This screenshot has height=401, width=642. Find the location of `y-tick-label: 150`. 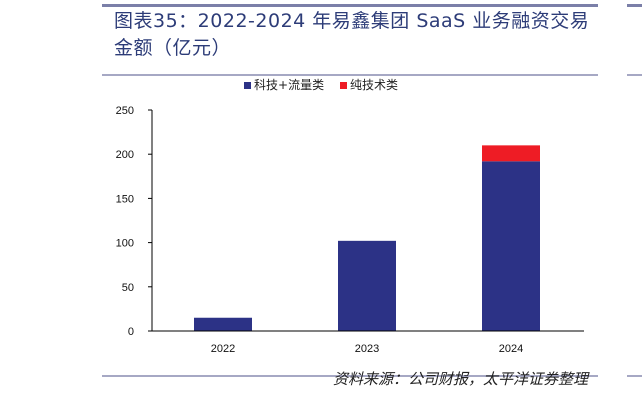

y-tick-label: 150 is located at coordinates (125, 199).